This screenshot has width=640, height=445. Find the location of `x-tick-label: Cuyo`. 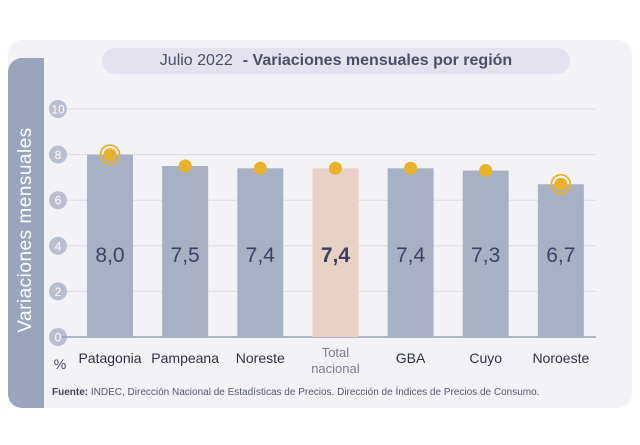

x-tick-label: Cuyo is located at coordinates (485, 358).